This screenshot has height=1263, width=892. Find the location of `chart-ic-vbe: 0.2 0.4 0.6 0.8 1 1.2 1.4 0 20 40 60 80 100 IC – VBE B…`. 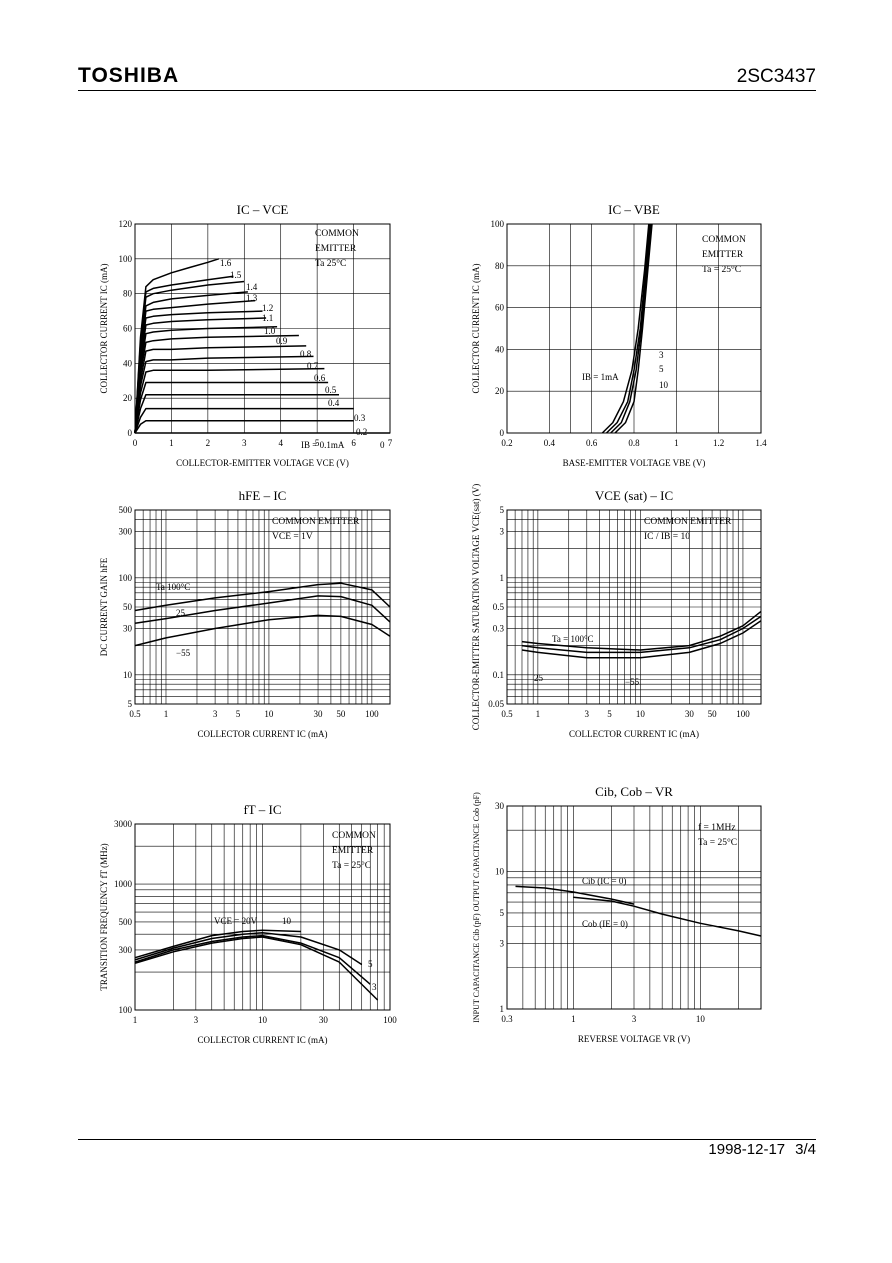

chart-ic-vbe: 0.2 0.4 0.6 0.8 1 1.2 1.4 0 20 40 60 80 100 IC – VBE B… is located at coordinates (619, 335).